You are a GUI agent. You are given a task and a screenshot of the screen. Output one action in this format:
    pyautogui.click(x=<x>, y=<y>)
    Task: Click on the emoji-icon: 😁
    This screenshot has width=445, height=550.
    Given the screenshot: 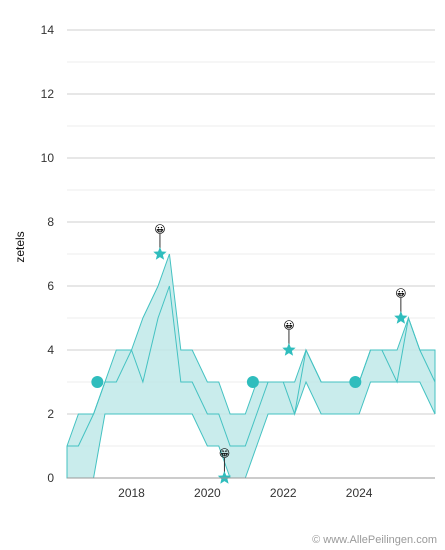 What is the action you would take?
    pyautogui.click(x=224, y=454)
    